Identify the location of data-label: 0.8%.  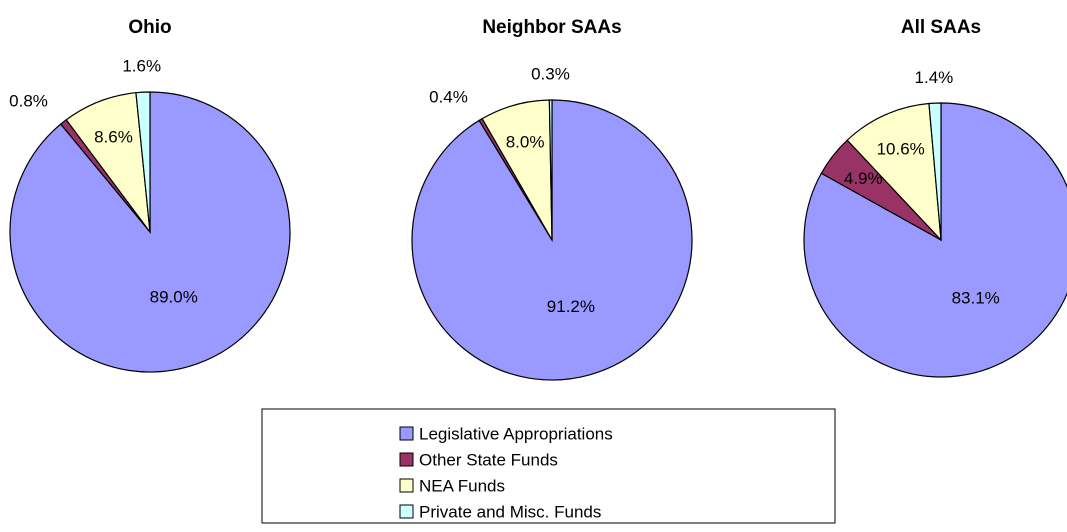
(28, 101).